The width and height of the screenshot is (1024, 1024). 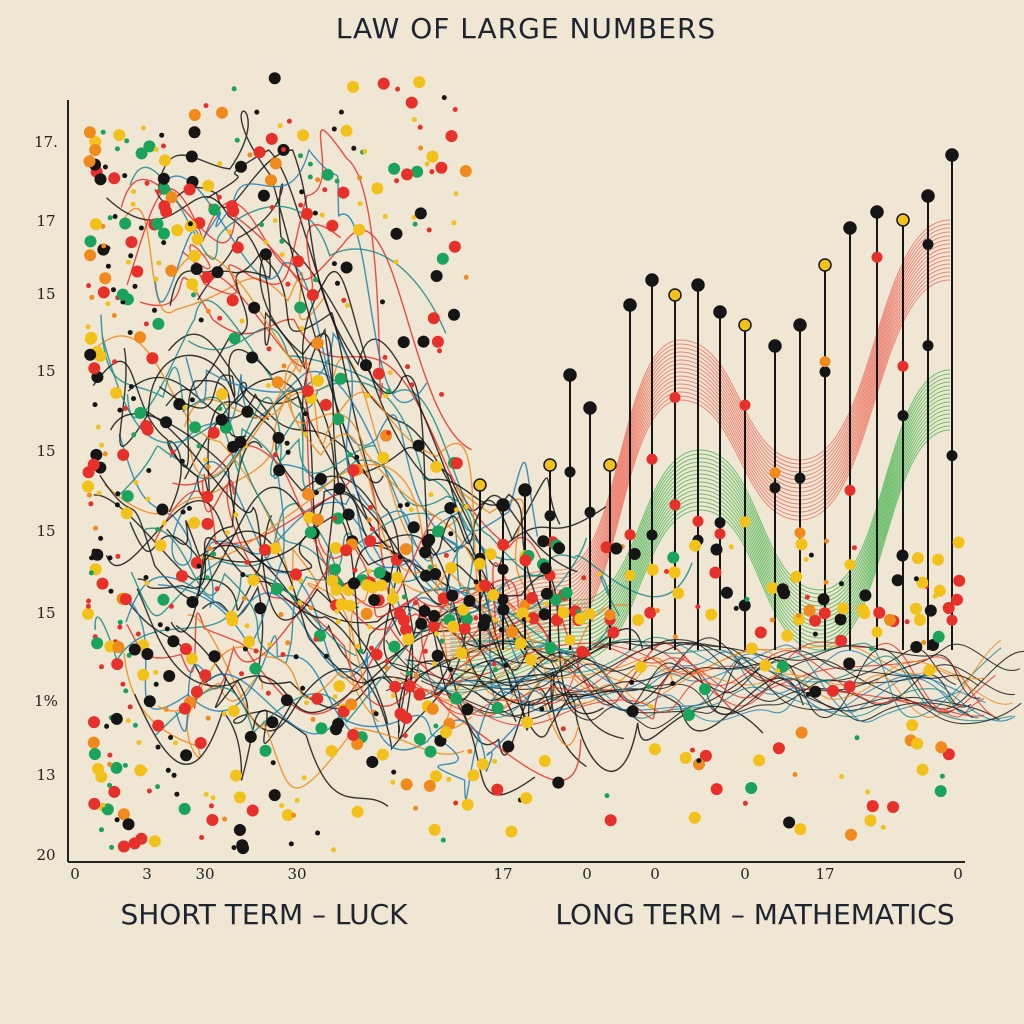 What do you see at coordinates (700, 560) in the screenshot?
I see `green-band-line` at bounding box center [700, 560].